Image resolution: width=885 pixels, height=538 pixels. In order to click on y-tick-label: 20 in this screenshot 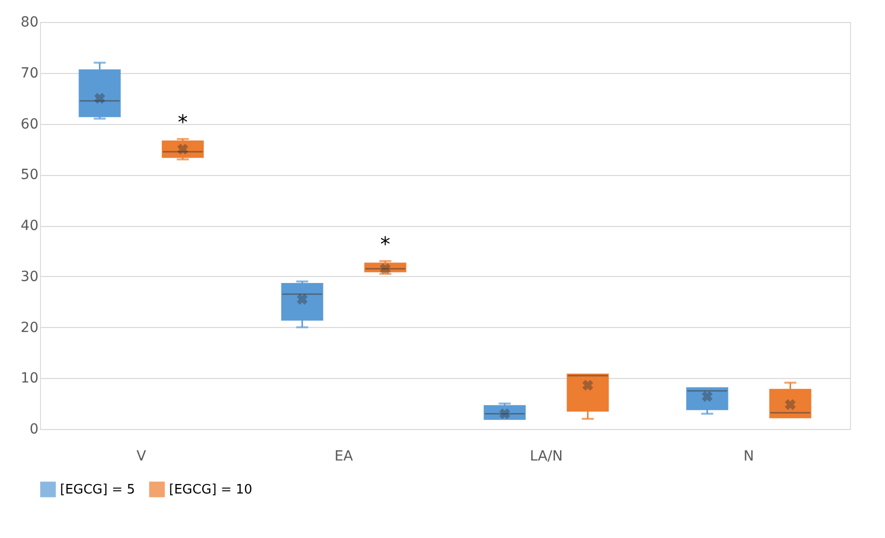, I will do `click(29, 328)`.